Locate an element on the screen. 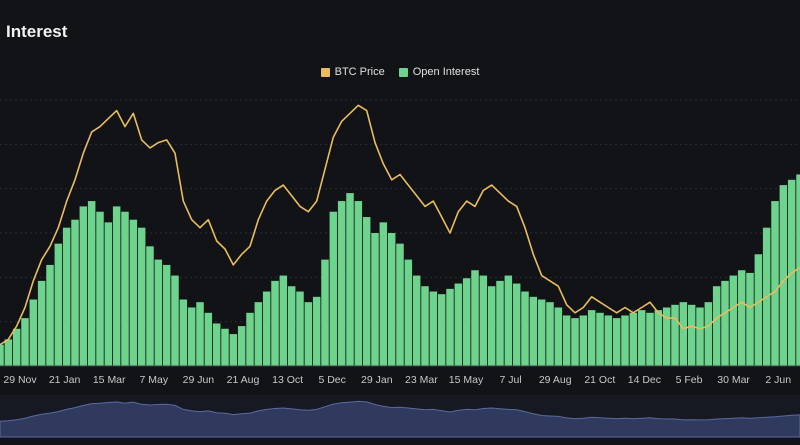  navigator-area is located at coordinates (400, 419).